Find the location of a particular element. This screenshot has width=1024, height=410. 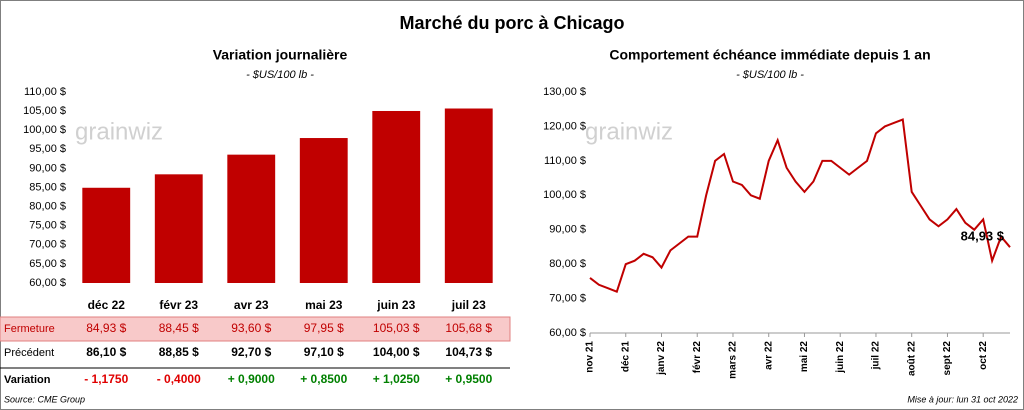

table-cell: 84,93 $ is located at coordinates (106, 328).